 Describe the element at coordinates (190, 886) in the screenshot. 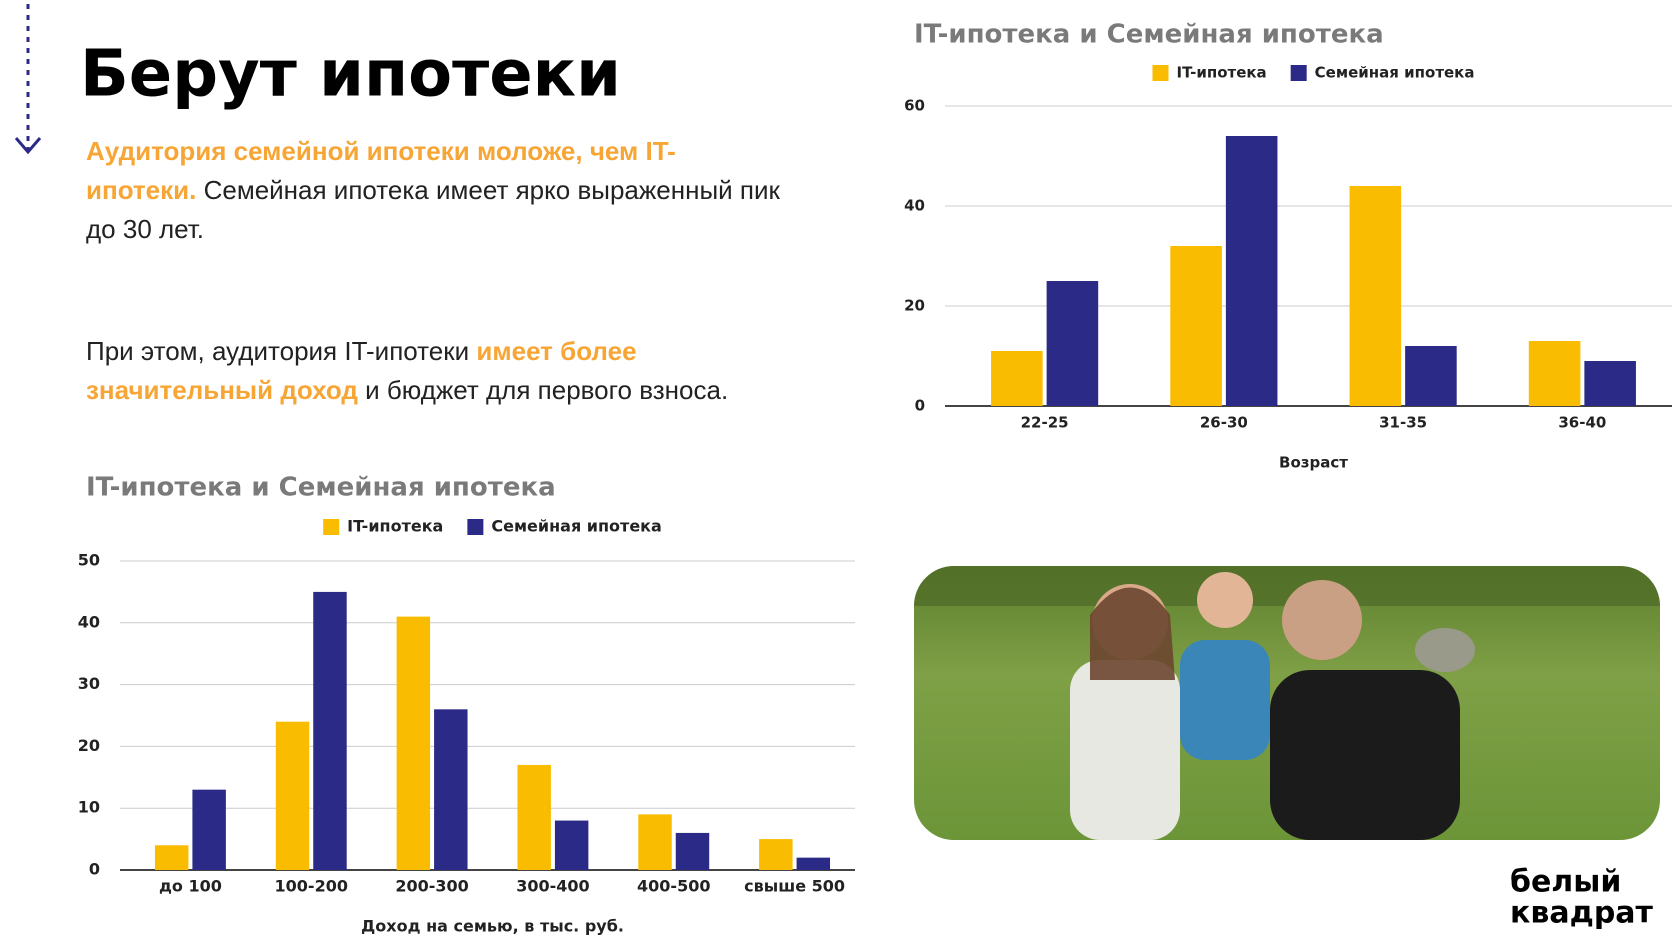

I see `x-tick-label: до 100` at that location.